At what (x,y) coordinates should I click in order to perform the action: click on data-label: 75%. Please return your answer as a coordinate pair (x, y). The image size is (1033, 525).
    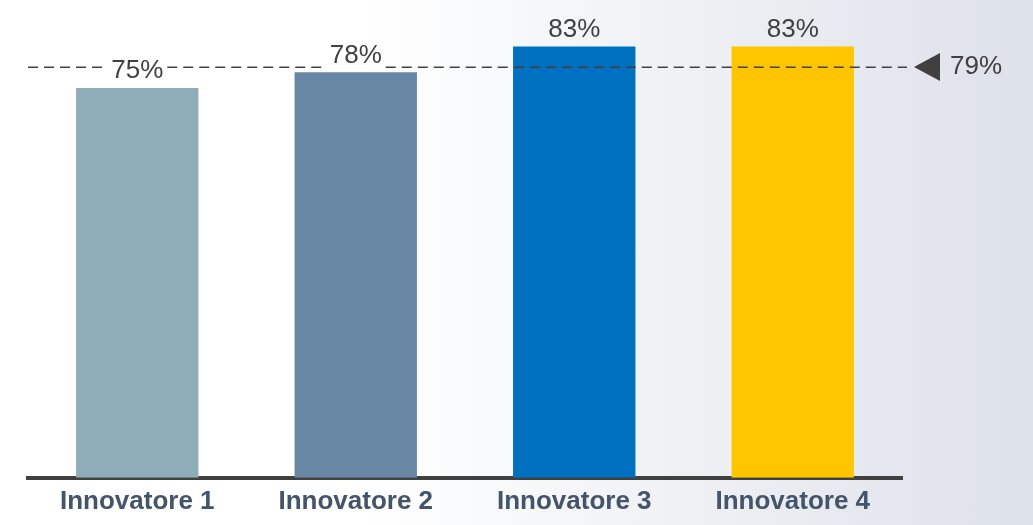
    Looking at the image, I should click on (137, 69).